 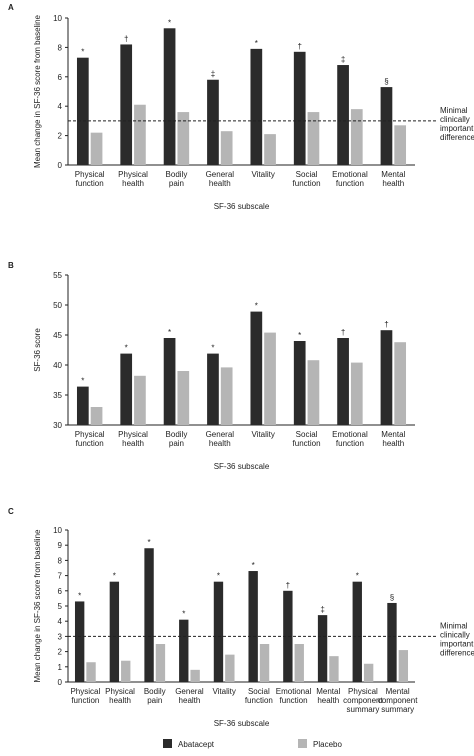 What do you see at coordinates (37, 350) in the screenshot?
I see `y-axis-label: SF-36 score` at bounding box center [37, 350].